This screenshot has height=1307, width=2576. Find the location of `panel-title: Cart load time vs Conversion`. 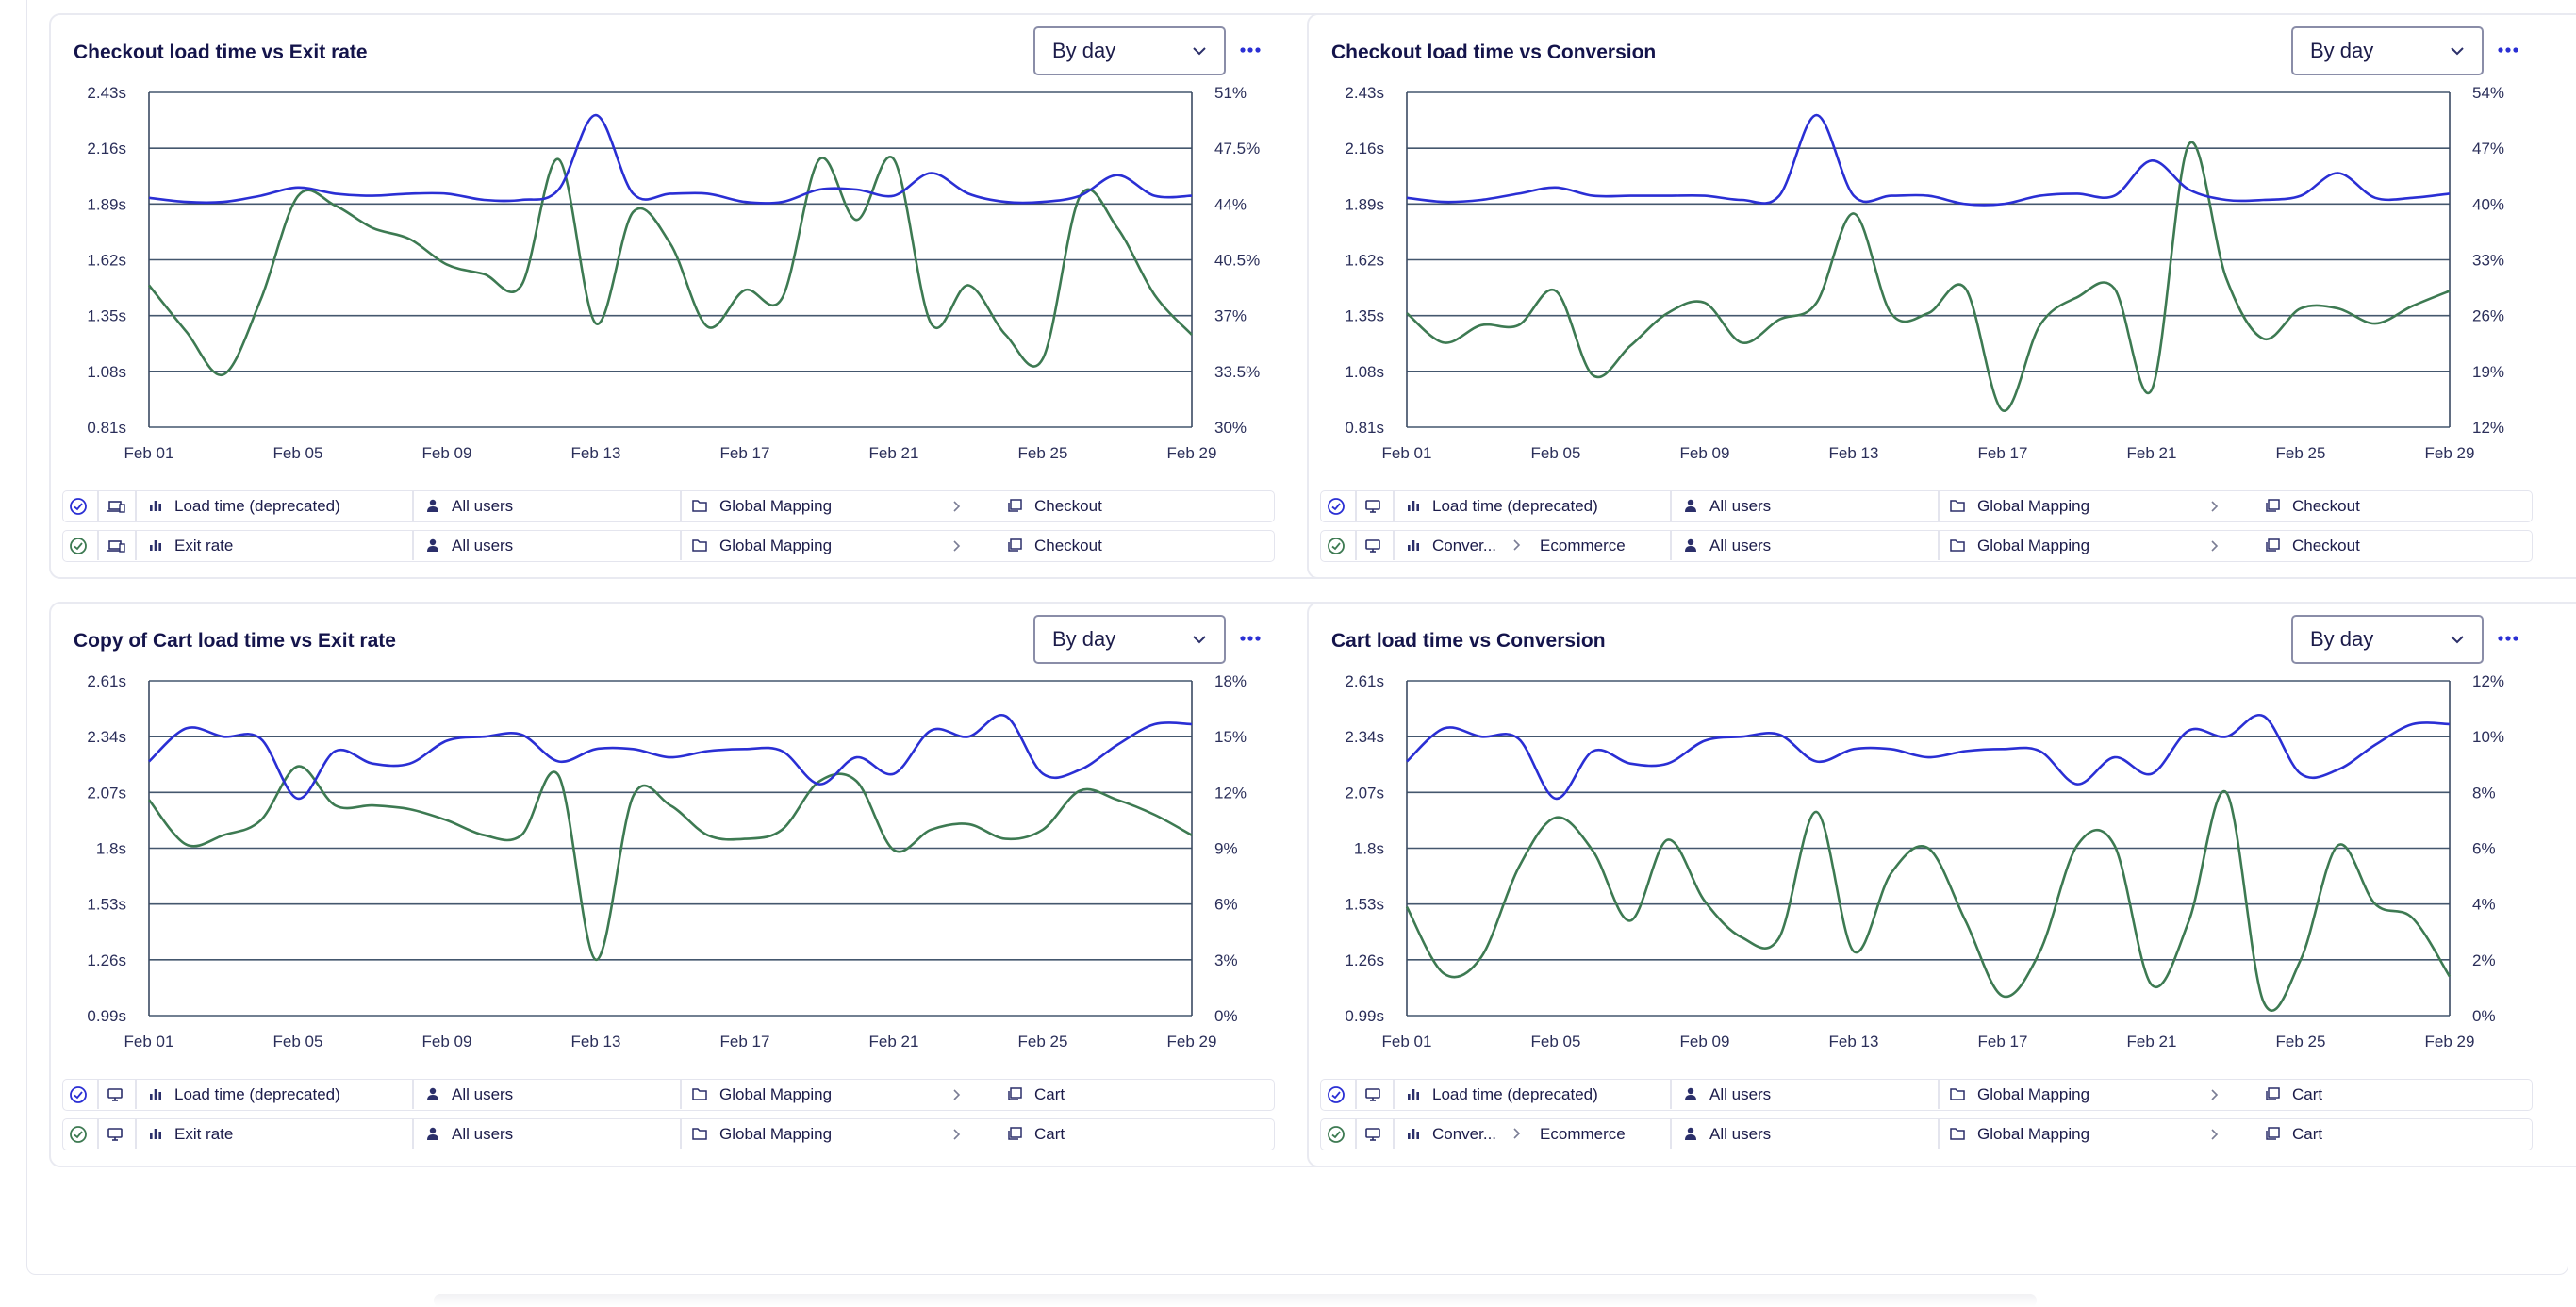

panel-title: Cart load time vs Conversion is located at coordinates (1468, 641).